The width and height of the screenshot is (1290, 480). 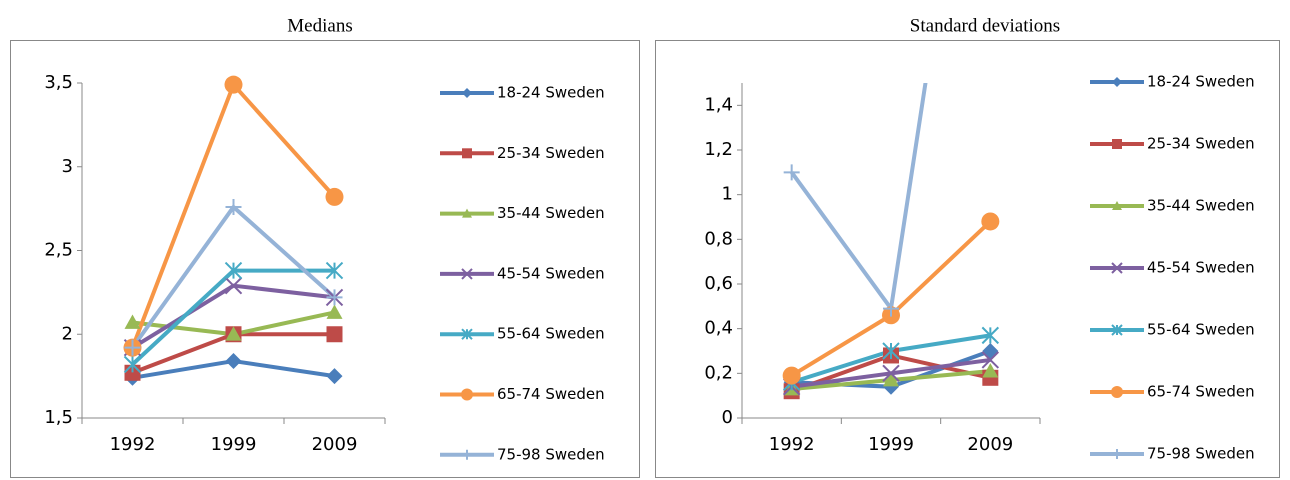 What do you see at coordinates (319, 25) in the screenshot?
I see `chart-title: Medians` at bounding box center [319, 25].